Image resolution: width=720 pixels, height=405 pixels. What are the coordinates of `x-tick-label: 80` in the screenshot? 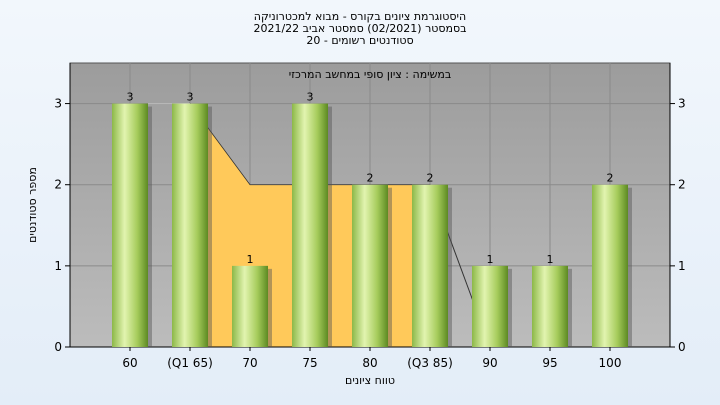 It's located at (369, 363).